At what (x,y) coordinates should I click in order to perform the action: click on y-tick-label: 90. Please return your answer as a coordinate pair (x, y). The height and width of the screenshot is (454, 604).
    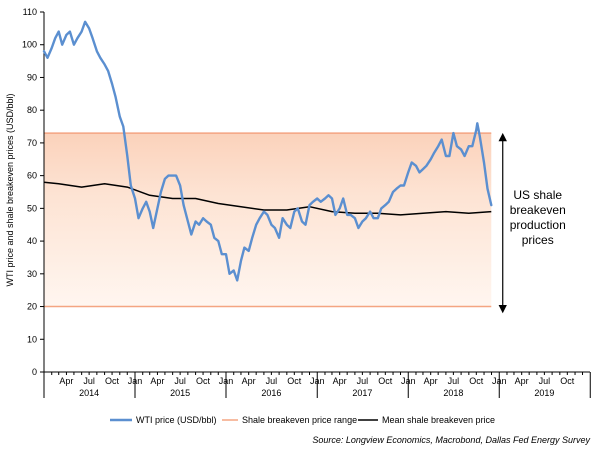
    Looking at the image, I should click on (32, 77).